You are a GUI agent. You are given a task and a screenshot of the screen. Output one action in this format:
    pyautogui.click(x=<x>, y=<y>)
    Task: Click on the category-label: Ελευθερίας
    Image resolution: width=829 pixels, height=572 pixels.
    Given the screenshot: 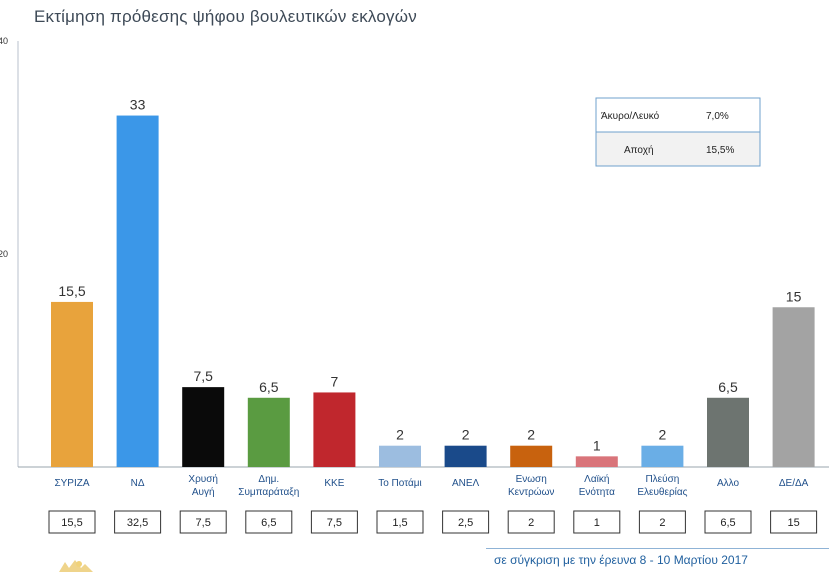 What is the action you would take?
    pyautogui.click(x=662, y=492)
    